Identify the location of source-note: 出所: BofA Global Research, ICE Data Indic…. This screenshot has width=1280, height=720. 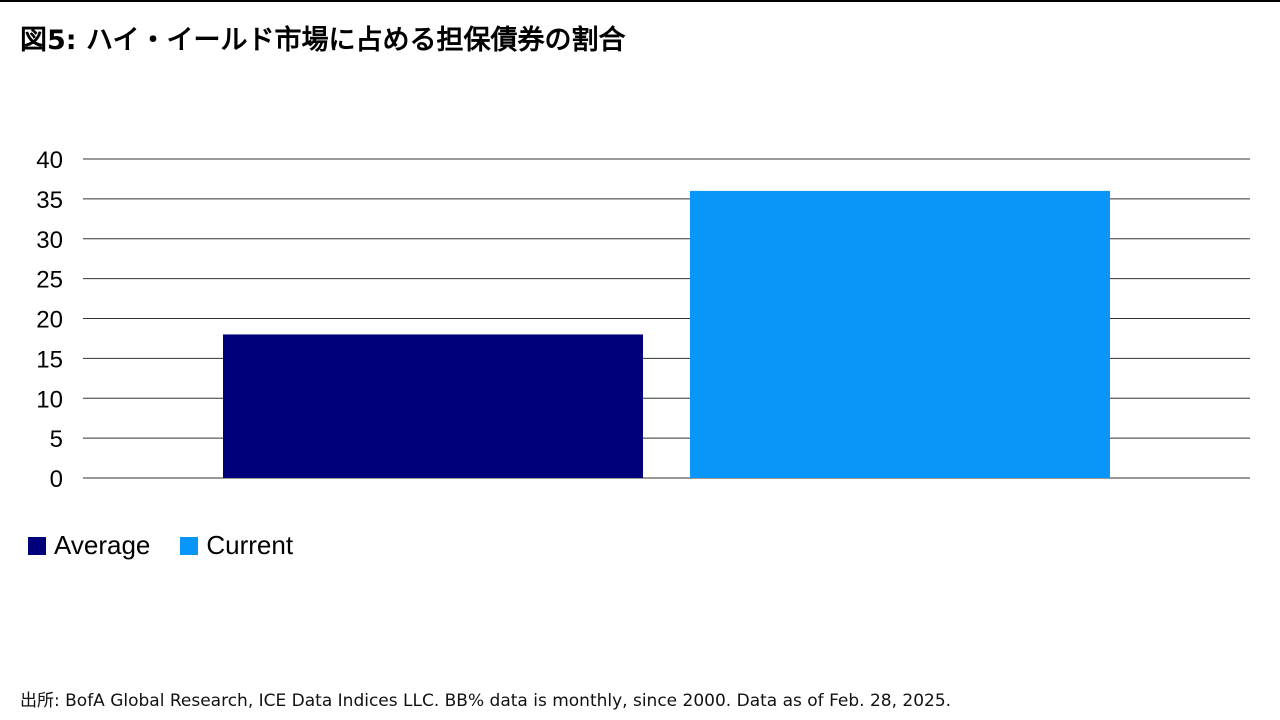
(486, 701).